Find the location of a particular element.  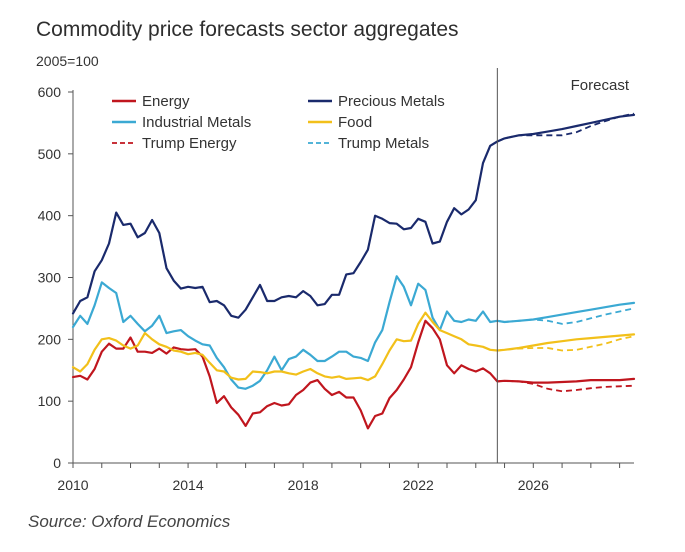

y-tick-label: 0 is located at coordinates (57, 463).